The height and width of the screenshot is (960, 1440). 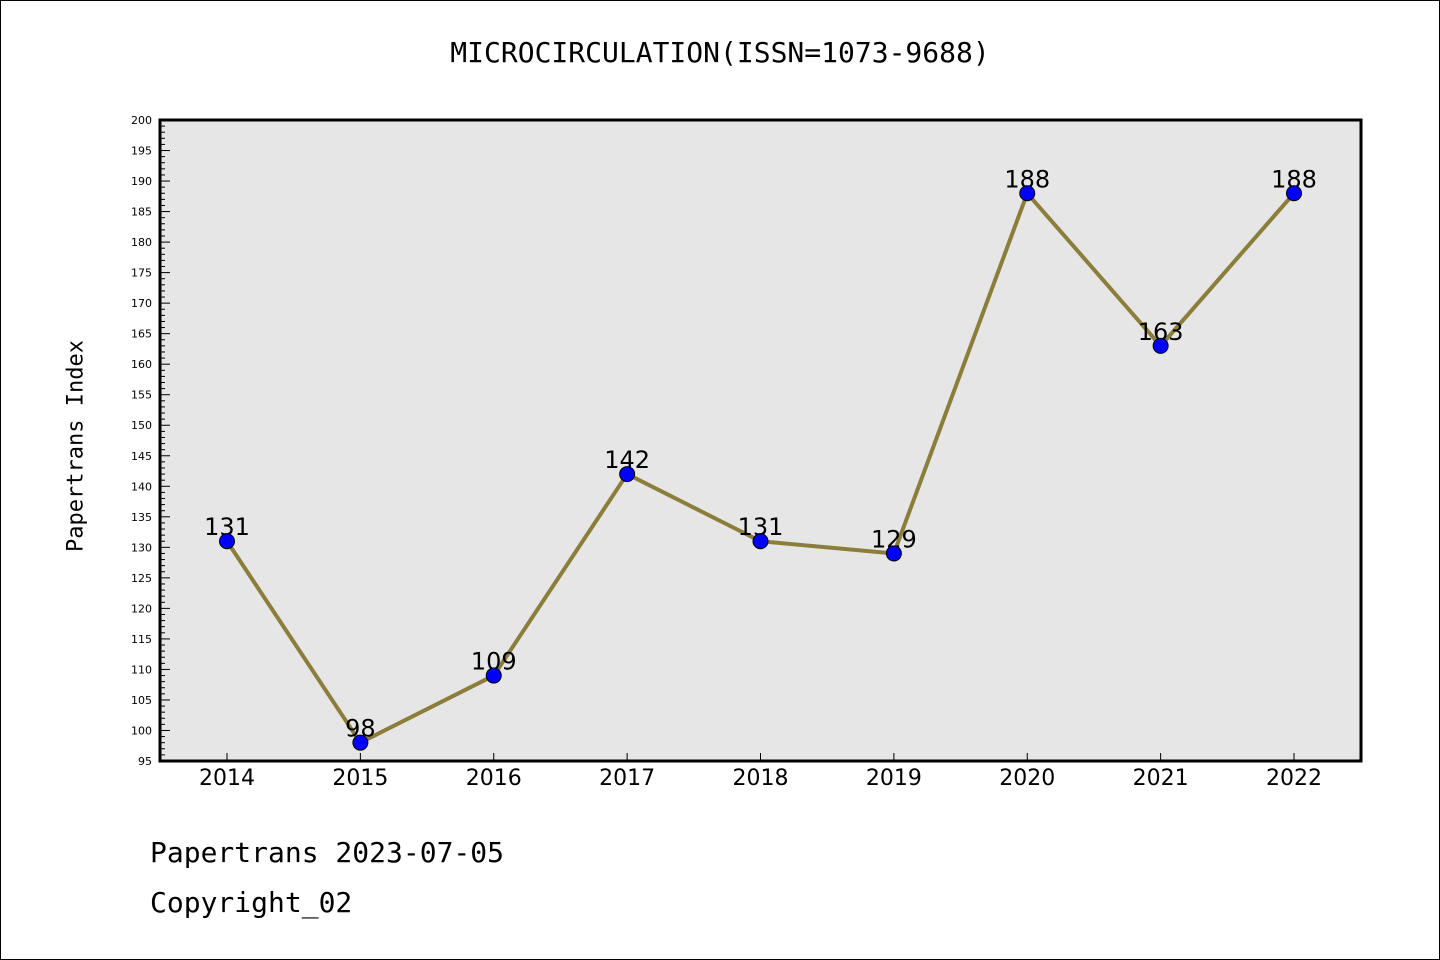 I want to click on x-tick-label: 2020, so click(x=1027, y=778).